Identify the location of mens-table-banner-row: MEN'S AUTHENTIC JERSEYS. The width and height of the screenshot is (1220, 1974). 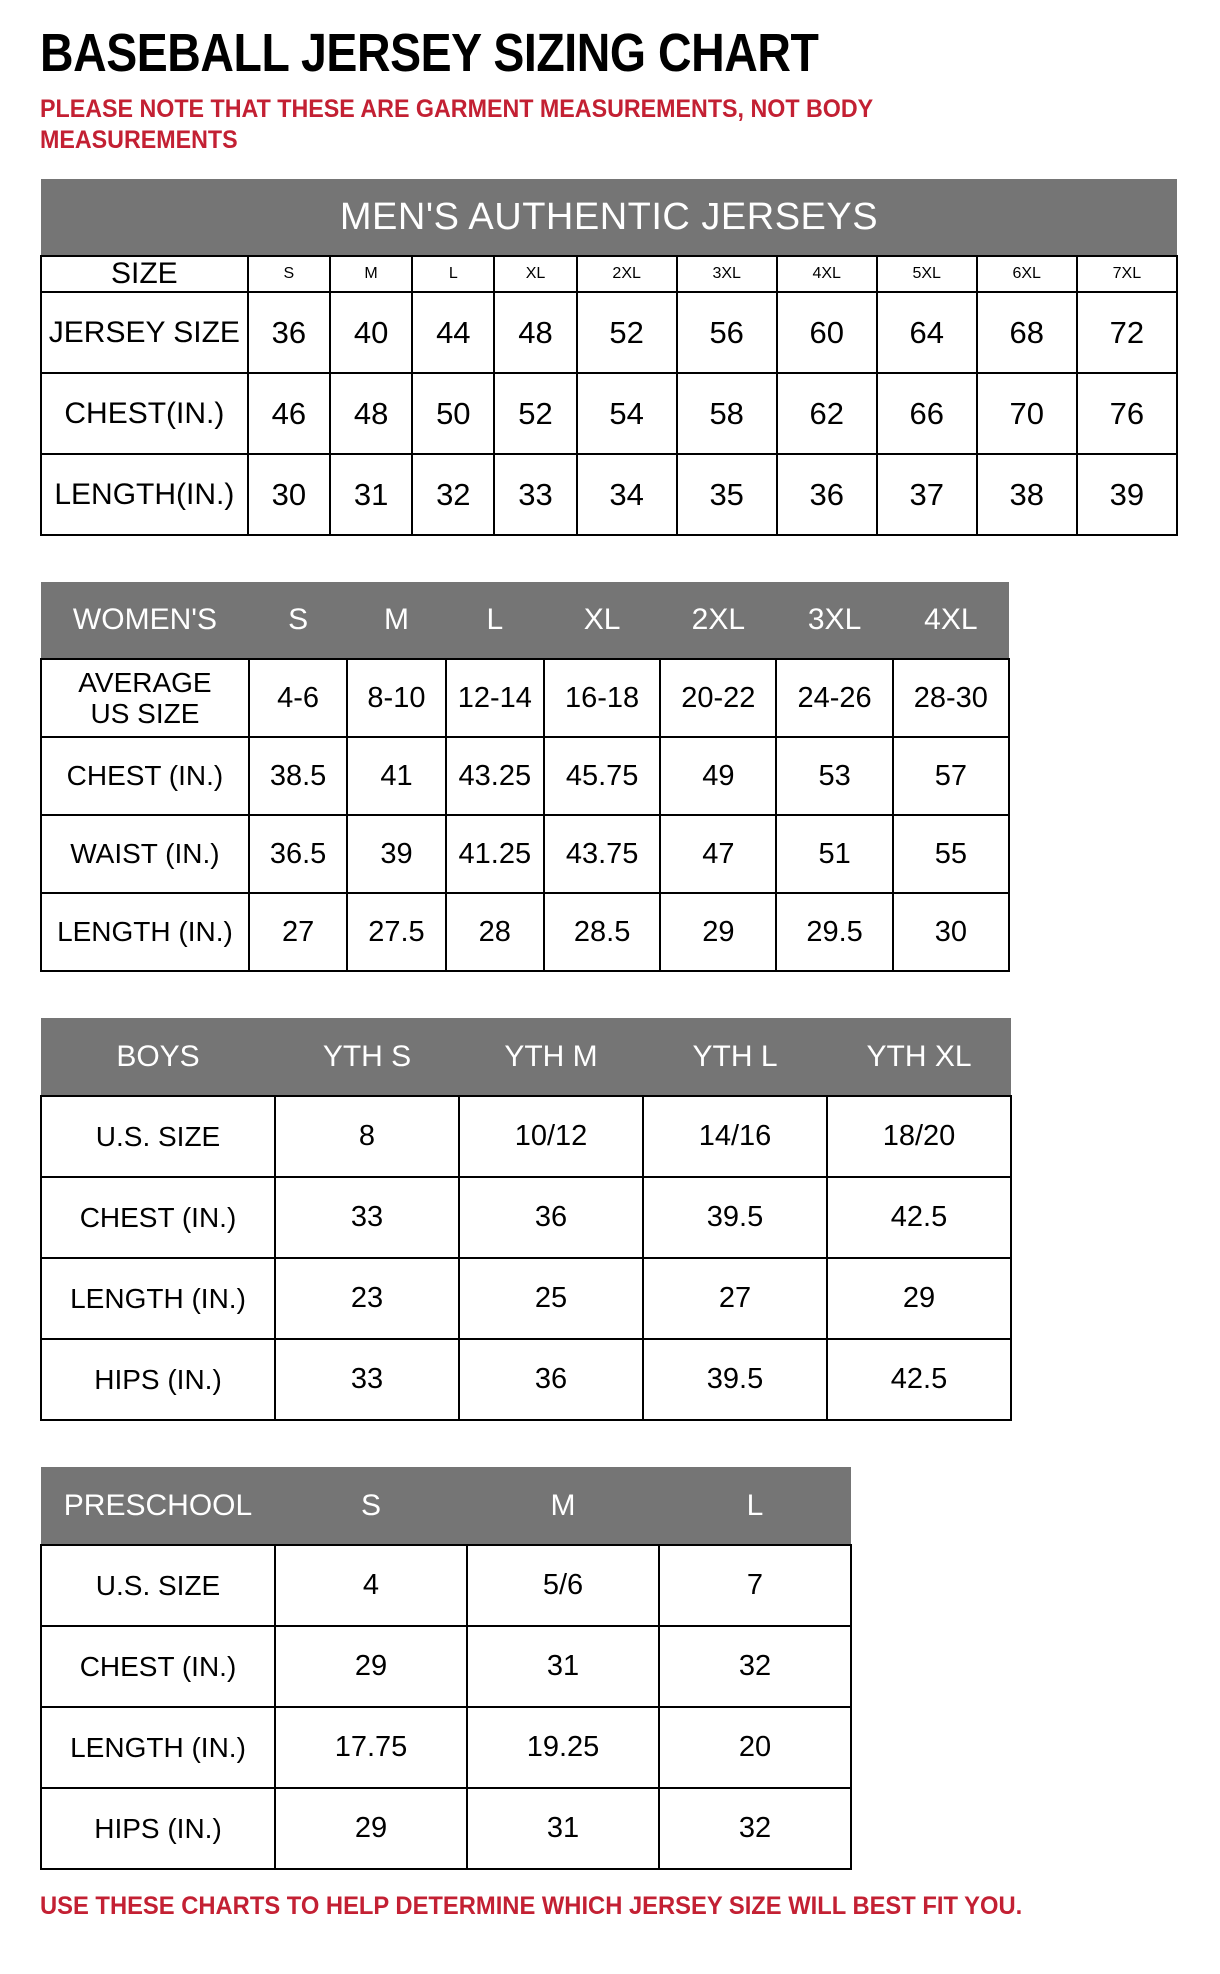
(609, 217).